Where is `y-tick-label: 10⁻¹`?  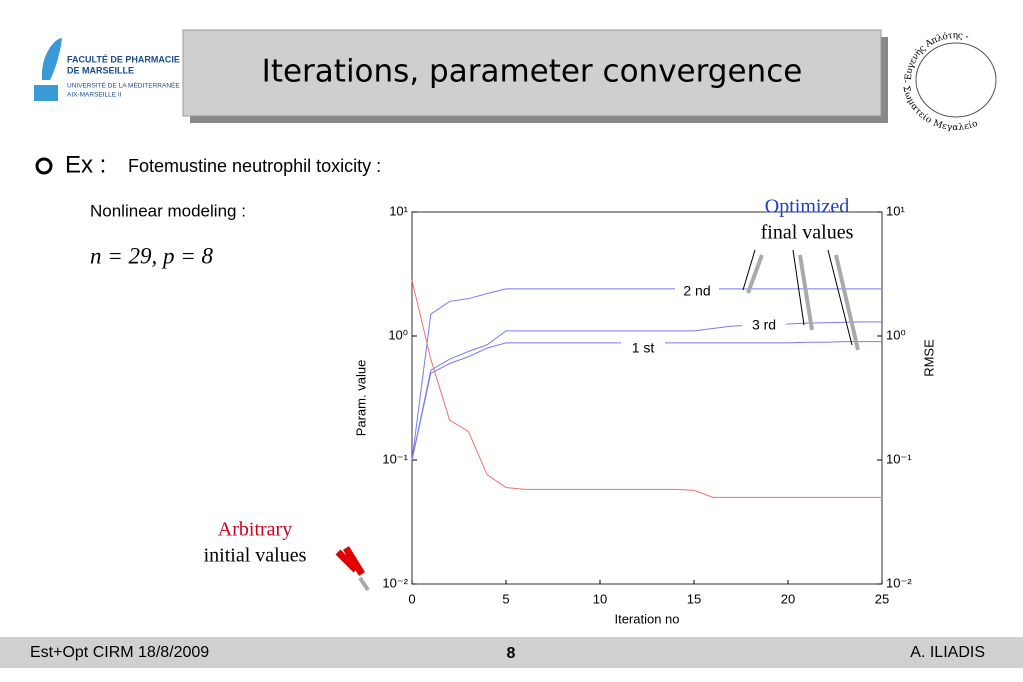
y-tick-label: 10⁻¹ is located at coordinates (395, 458).